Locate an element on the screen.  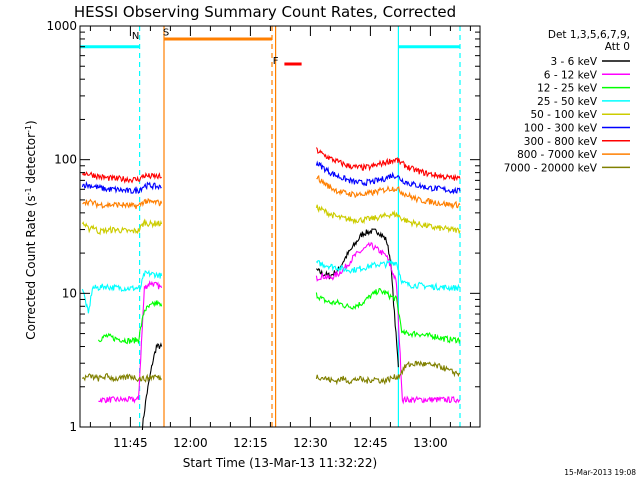
y-tick-label: 1000 is located at coordinates (61, 26).